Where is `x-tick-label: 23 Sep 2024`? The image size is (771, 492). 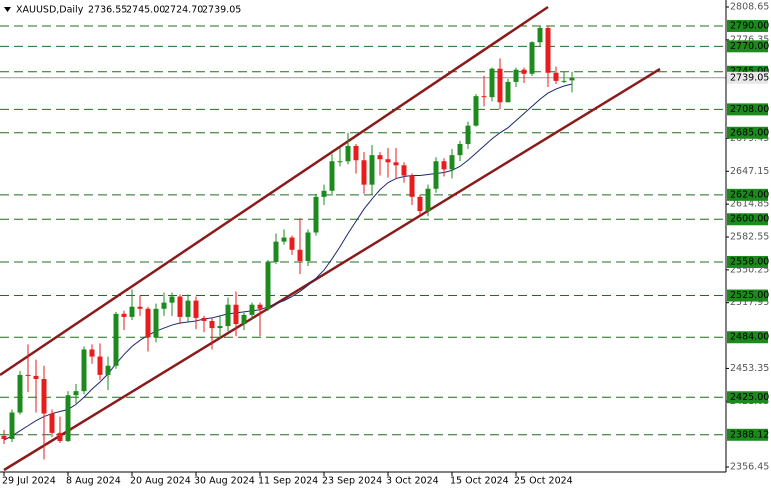
x-tick-label: 23 Sep 2024 is located at coordinates (352, 481).